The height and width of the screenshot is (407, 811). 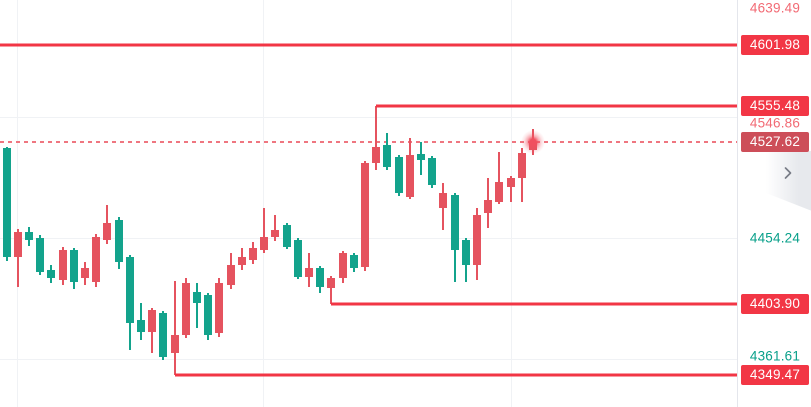 What do you see at coordinates (368, 142) in the screenshot?
I see `last-price-line` at bounding box center [368, 142].